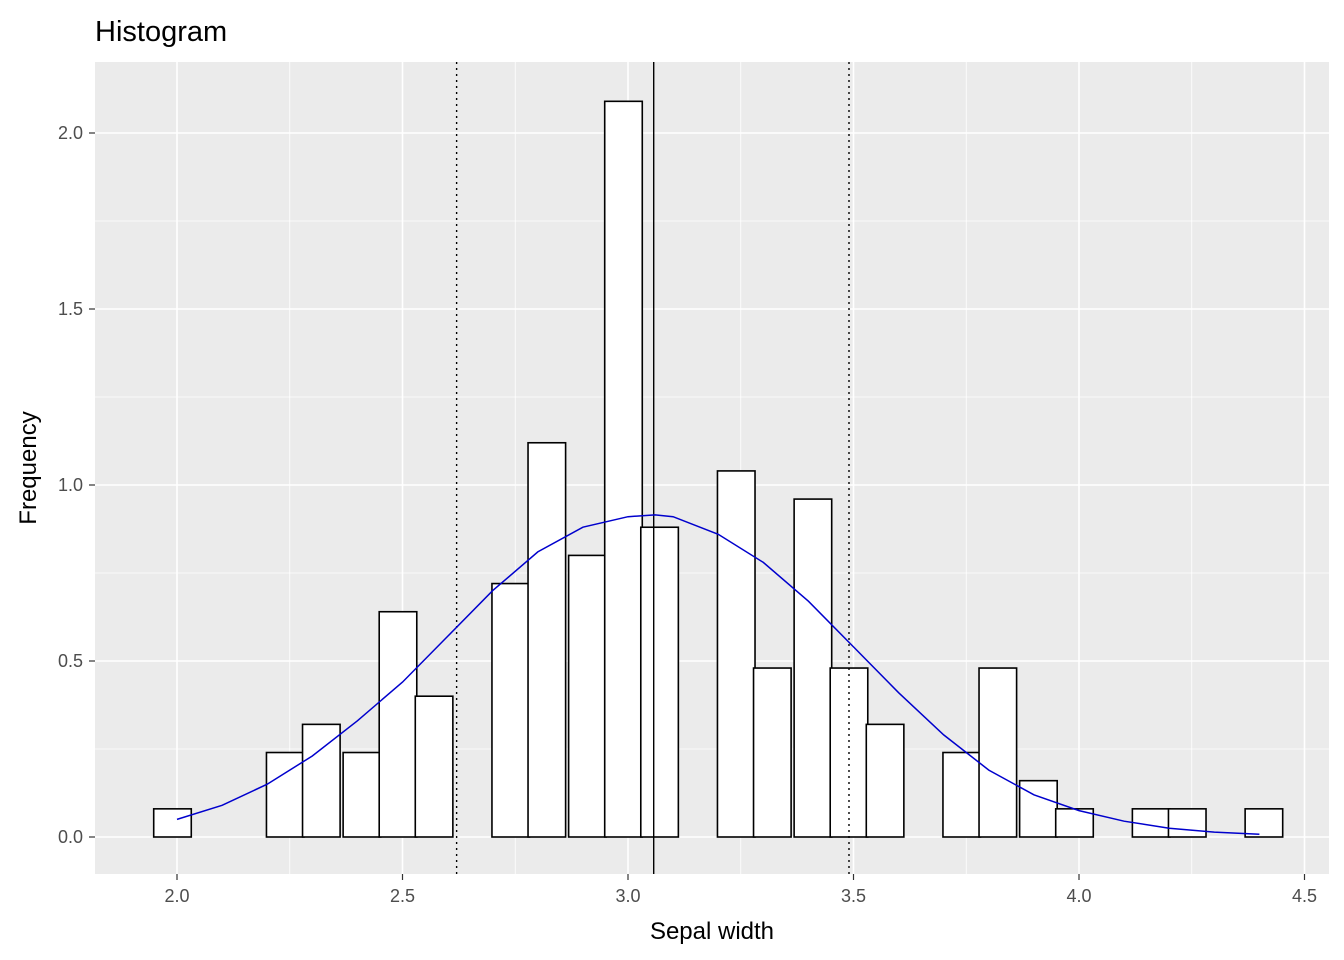 This screenshot has height=960, width=1344. I want to click on x-tick-label: 4.5, so click(1304, 896).